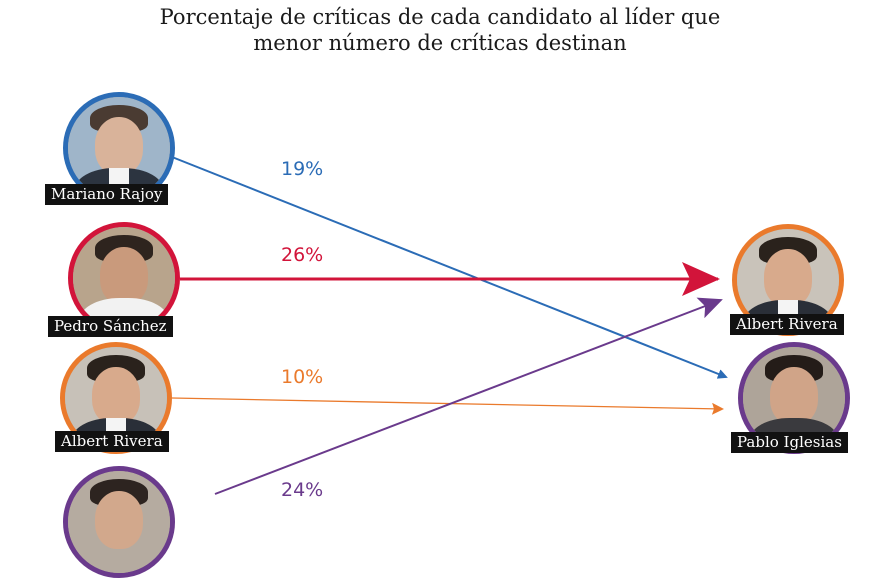  I want to click on name-label-albert-rivera-left: Albert Rivera, so click(112, 441).